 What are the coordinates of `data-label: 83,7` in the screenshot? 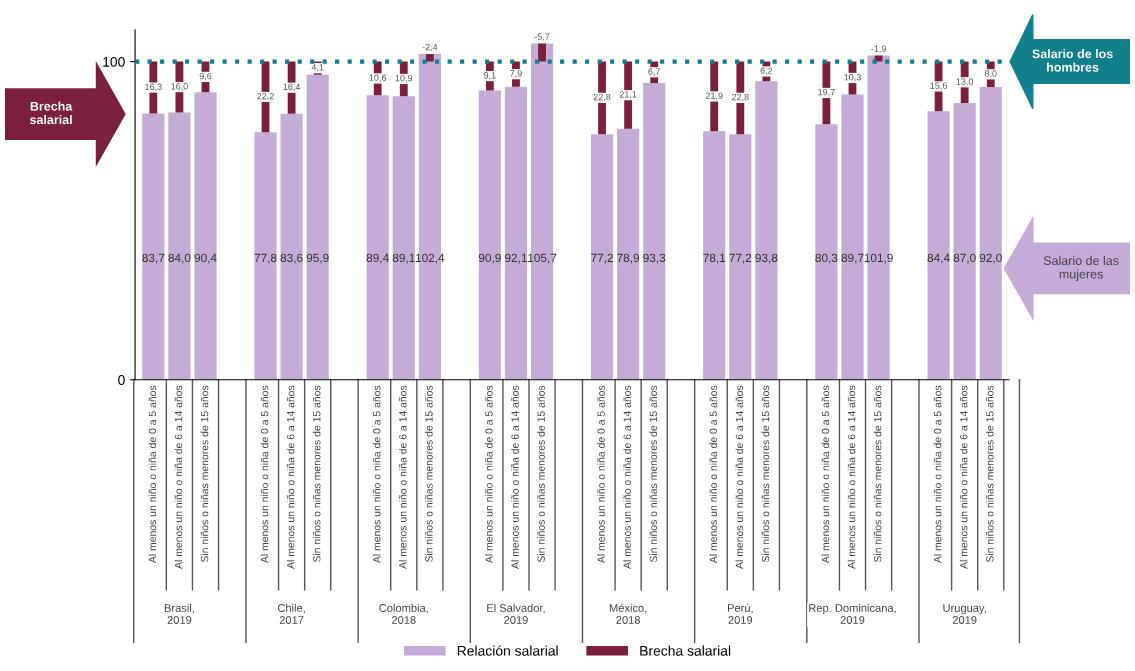 It's located at (153, 258).